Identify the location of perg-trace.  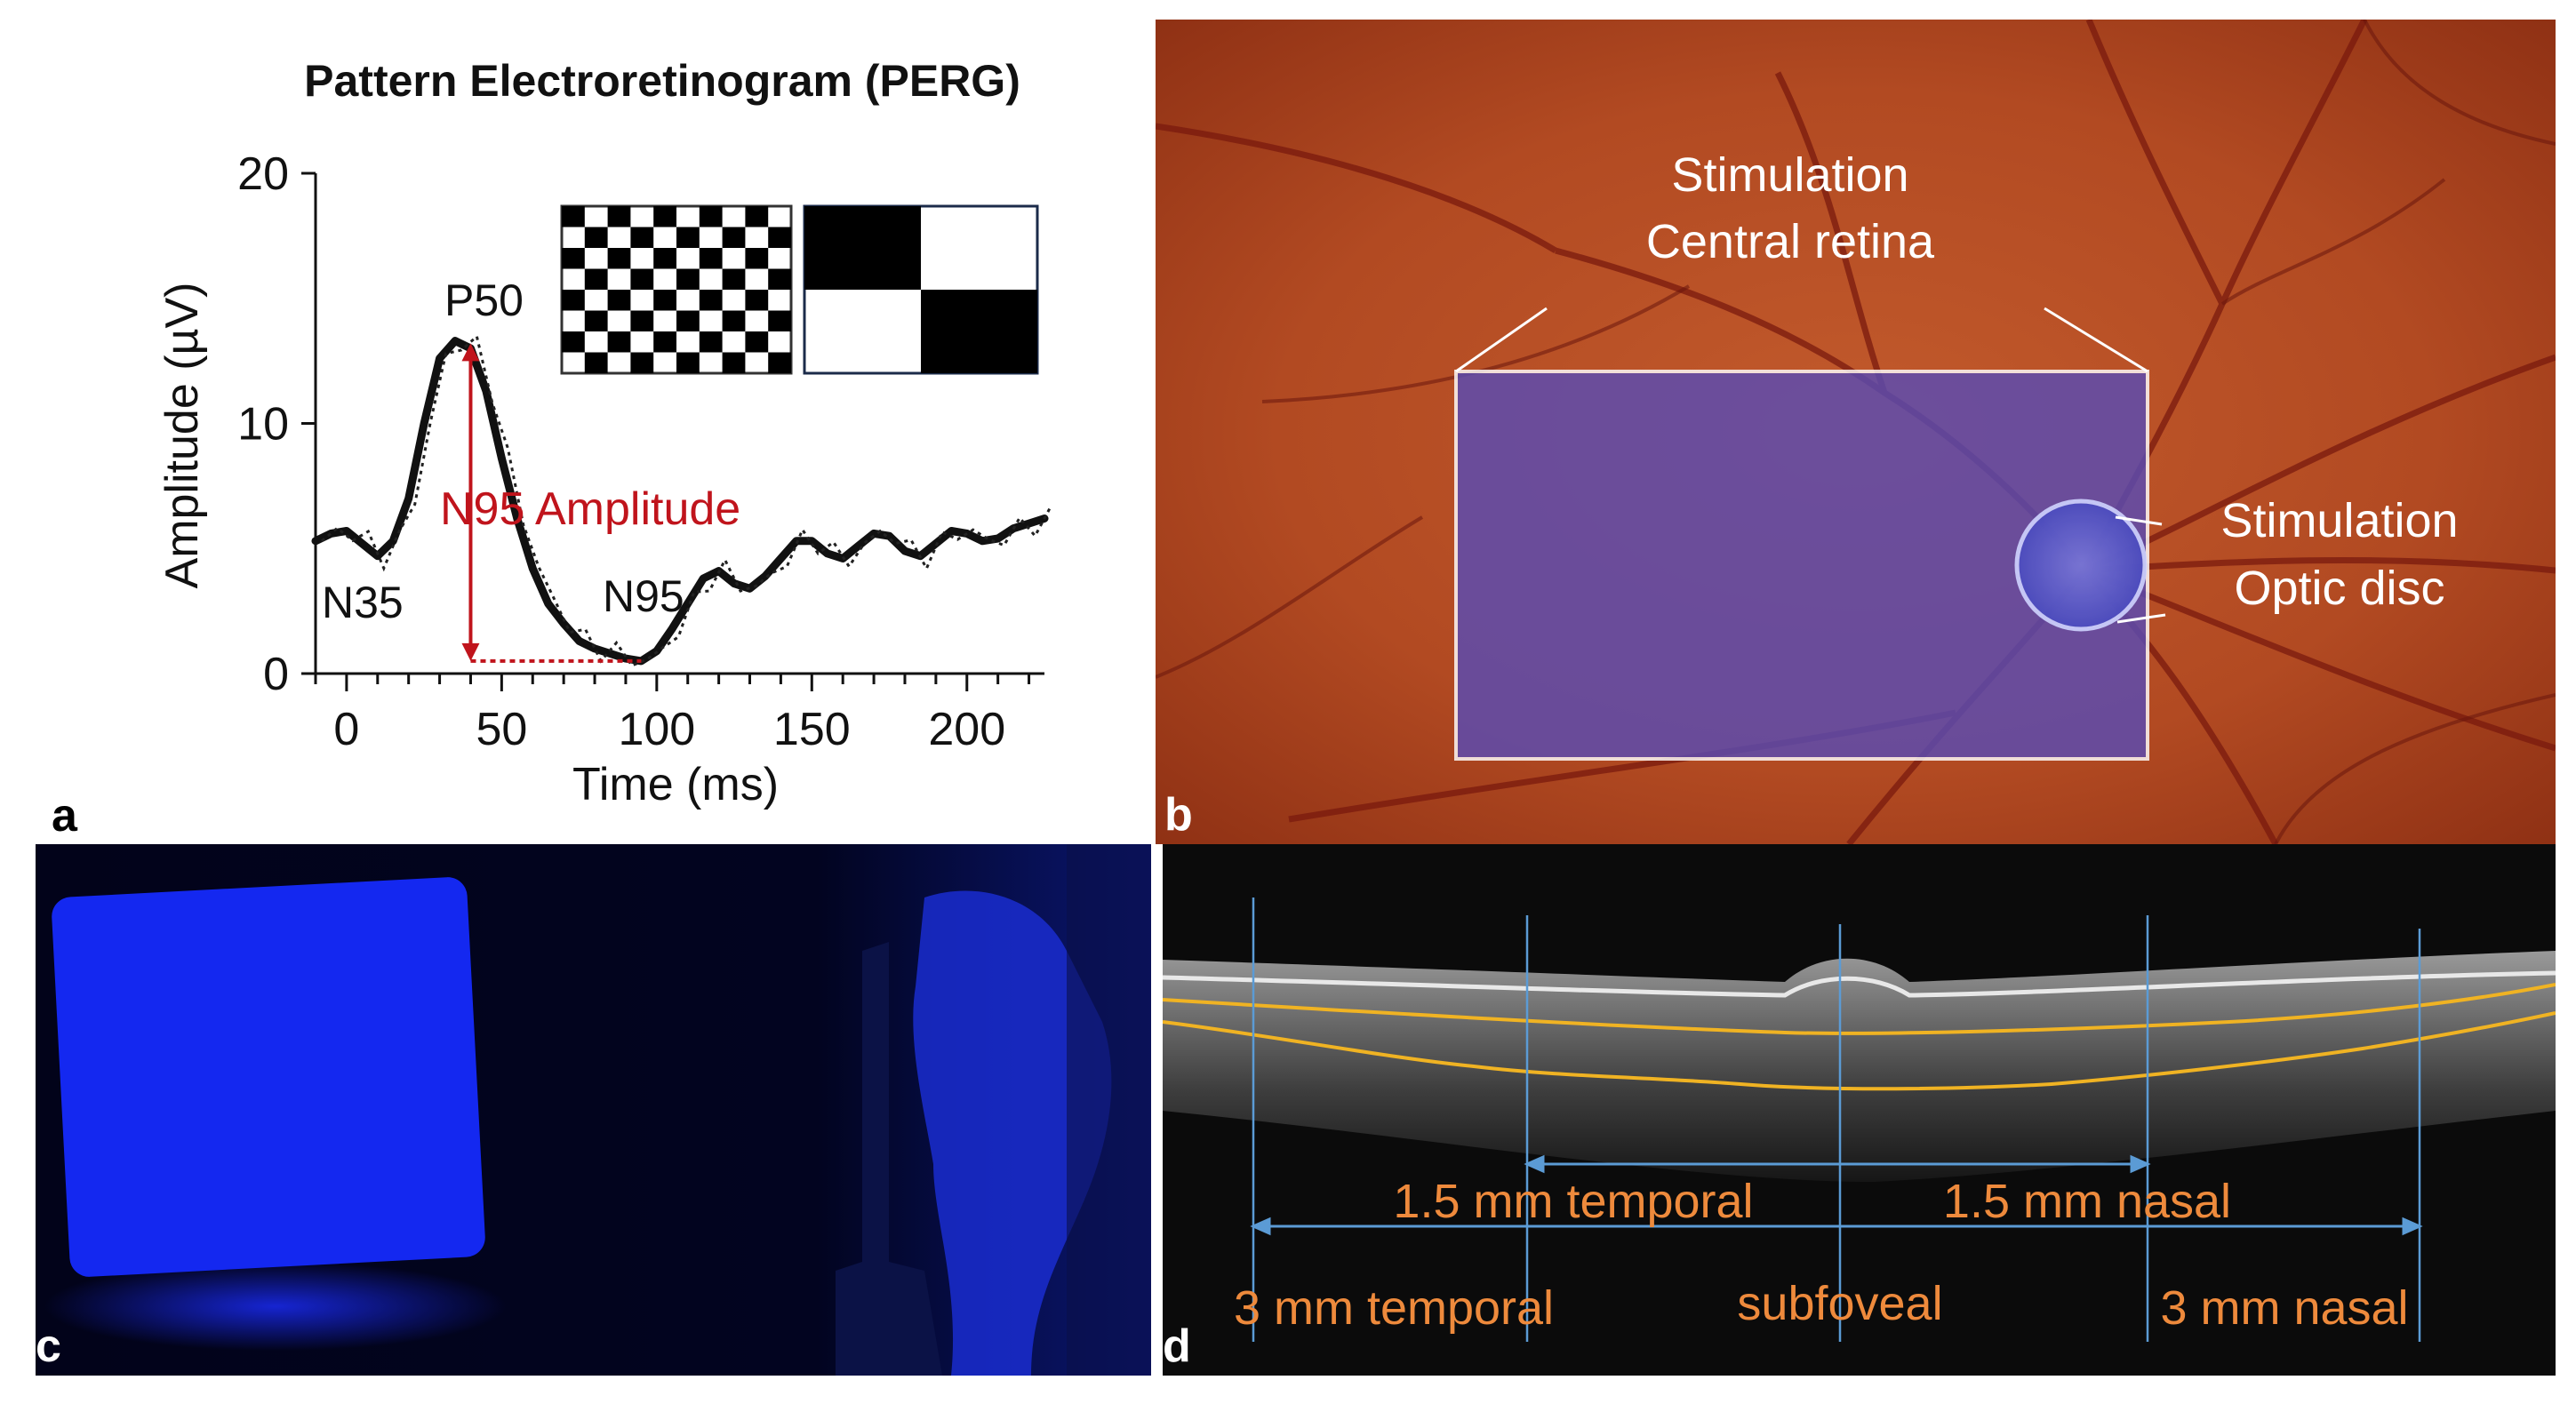
(681, 500).